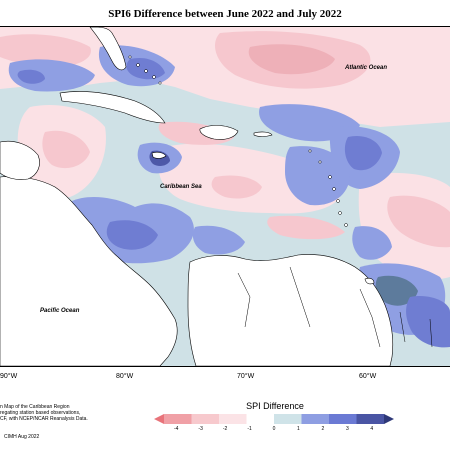 This screenshot has width=450, height=450. What do you see at coordinates (125, 376) in the screenshot?
I see `longitude-label-80w: 80°W` at bounding box center [125, 376].